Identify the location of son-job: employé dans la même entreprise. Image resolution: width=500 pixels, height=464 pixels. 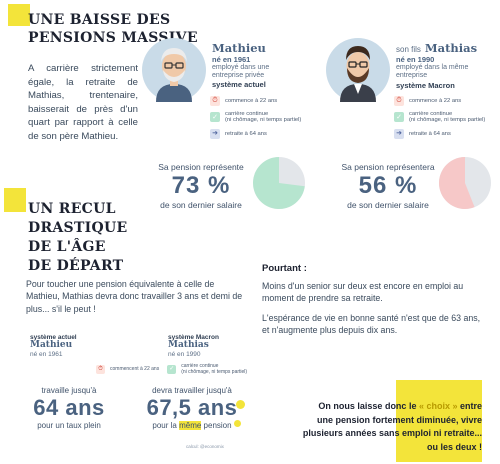
(432, 71).